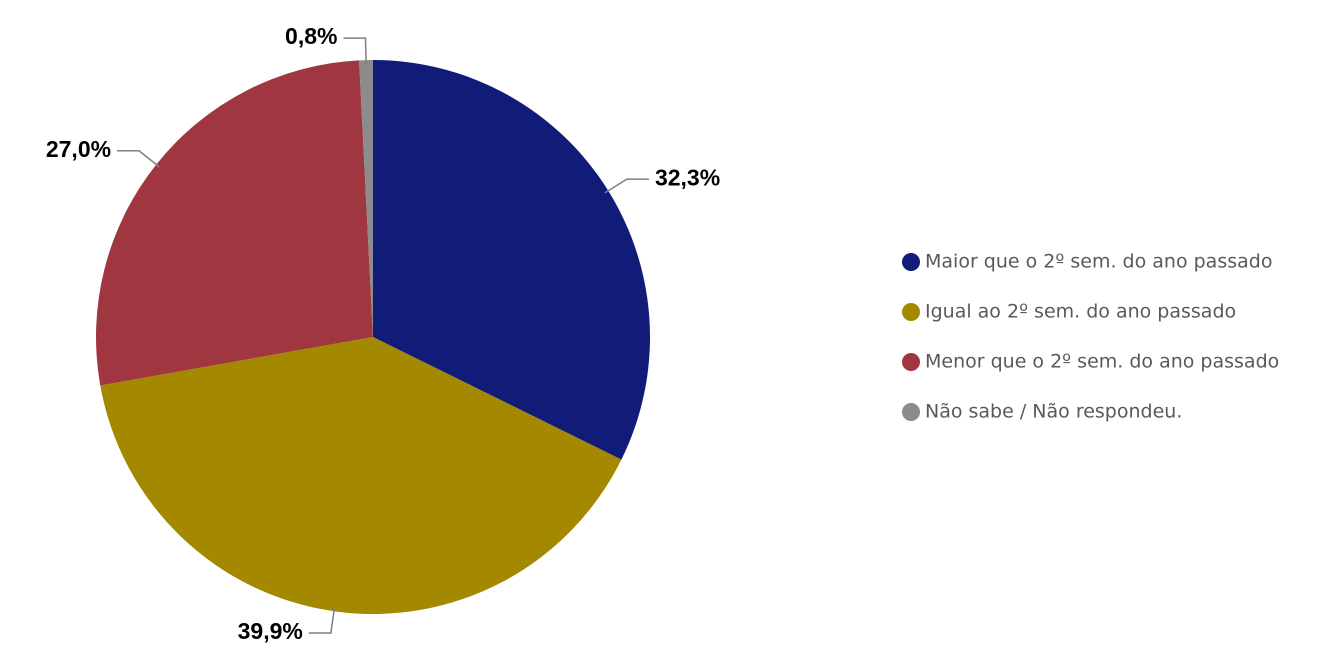 The image size is (1332, 665). I want to click on legend-label: Maior que o 2º sem. do ano passado, so click(1098, 262).